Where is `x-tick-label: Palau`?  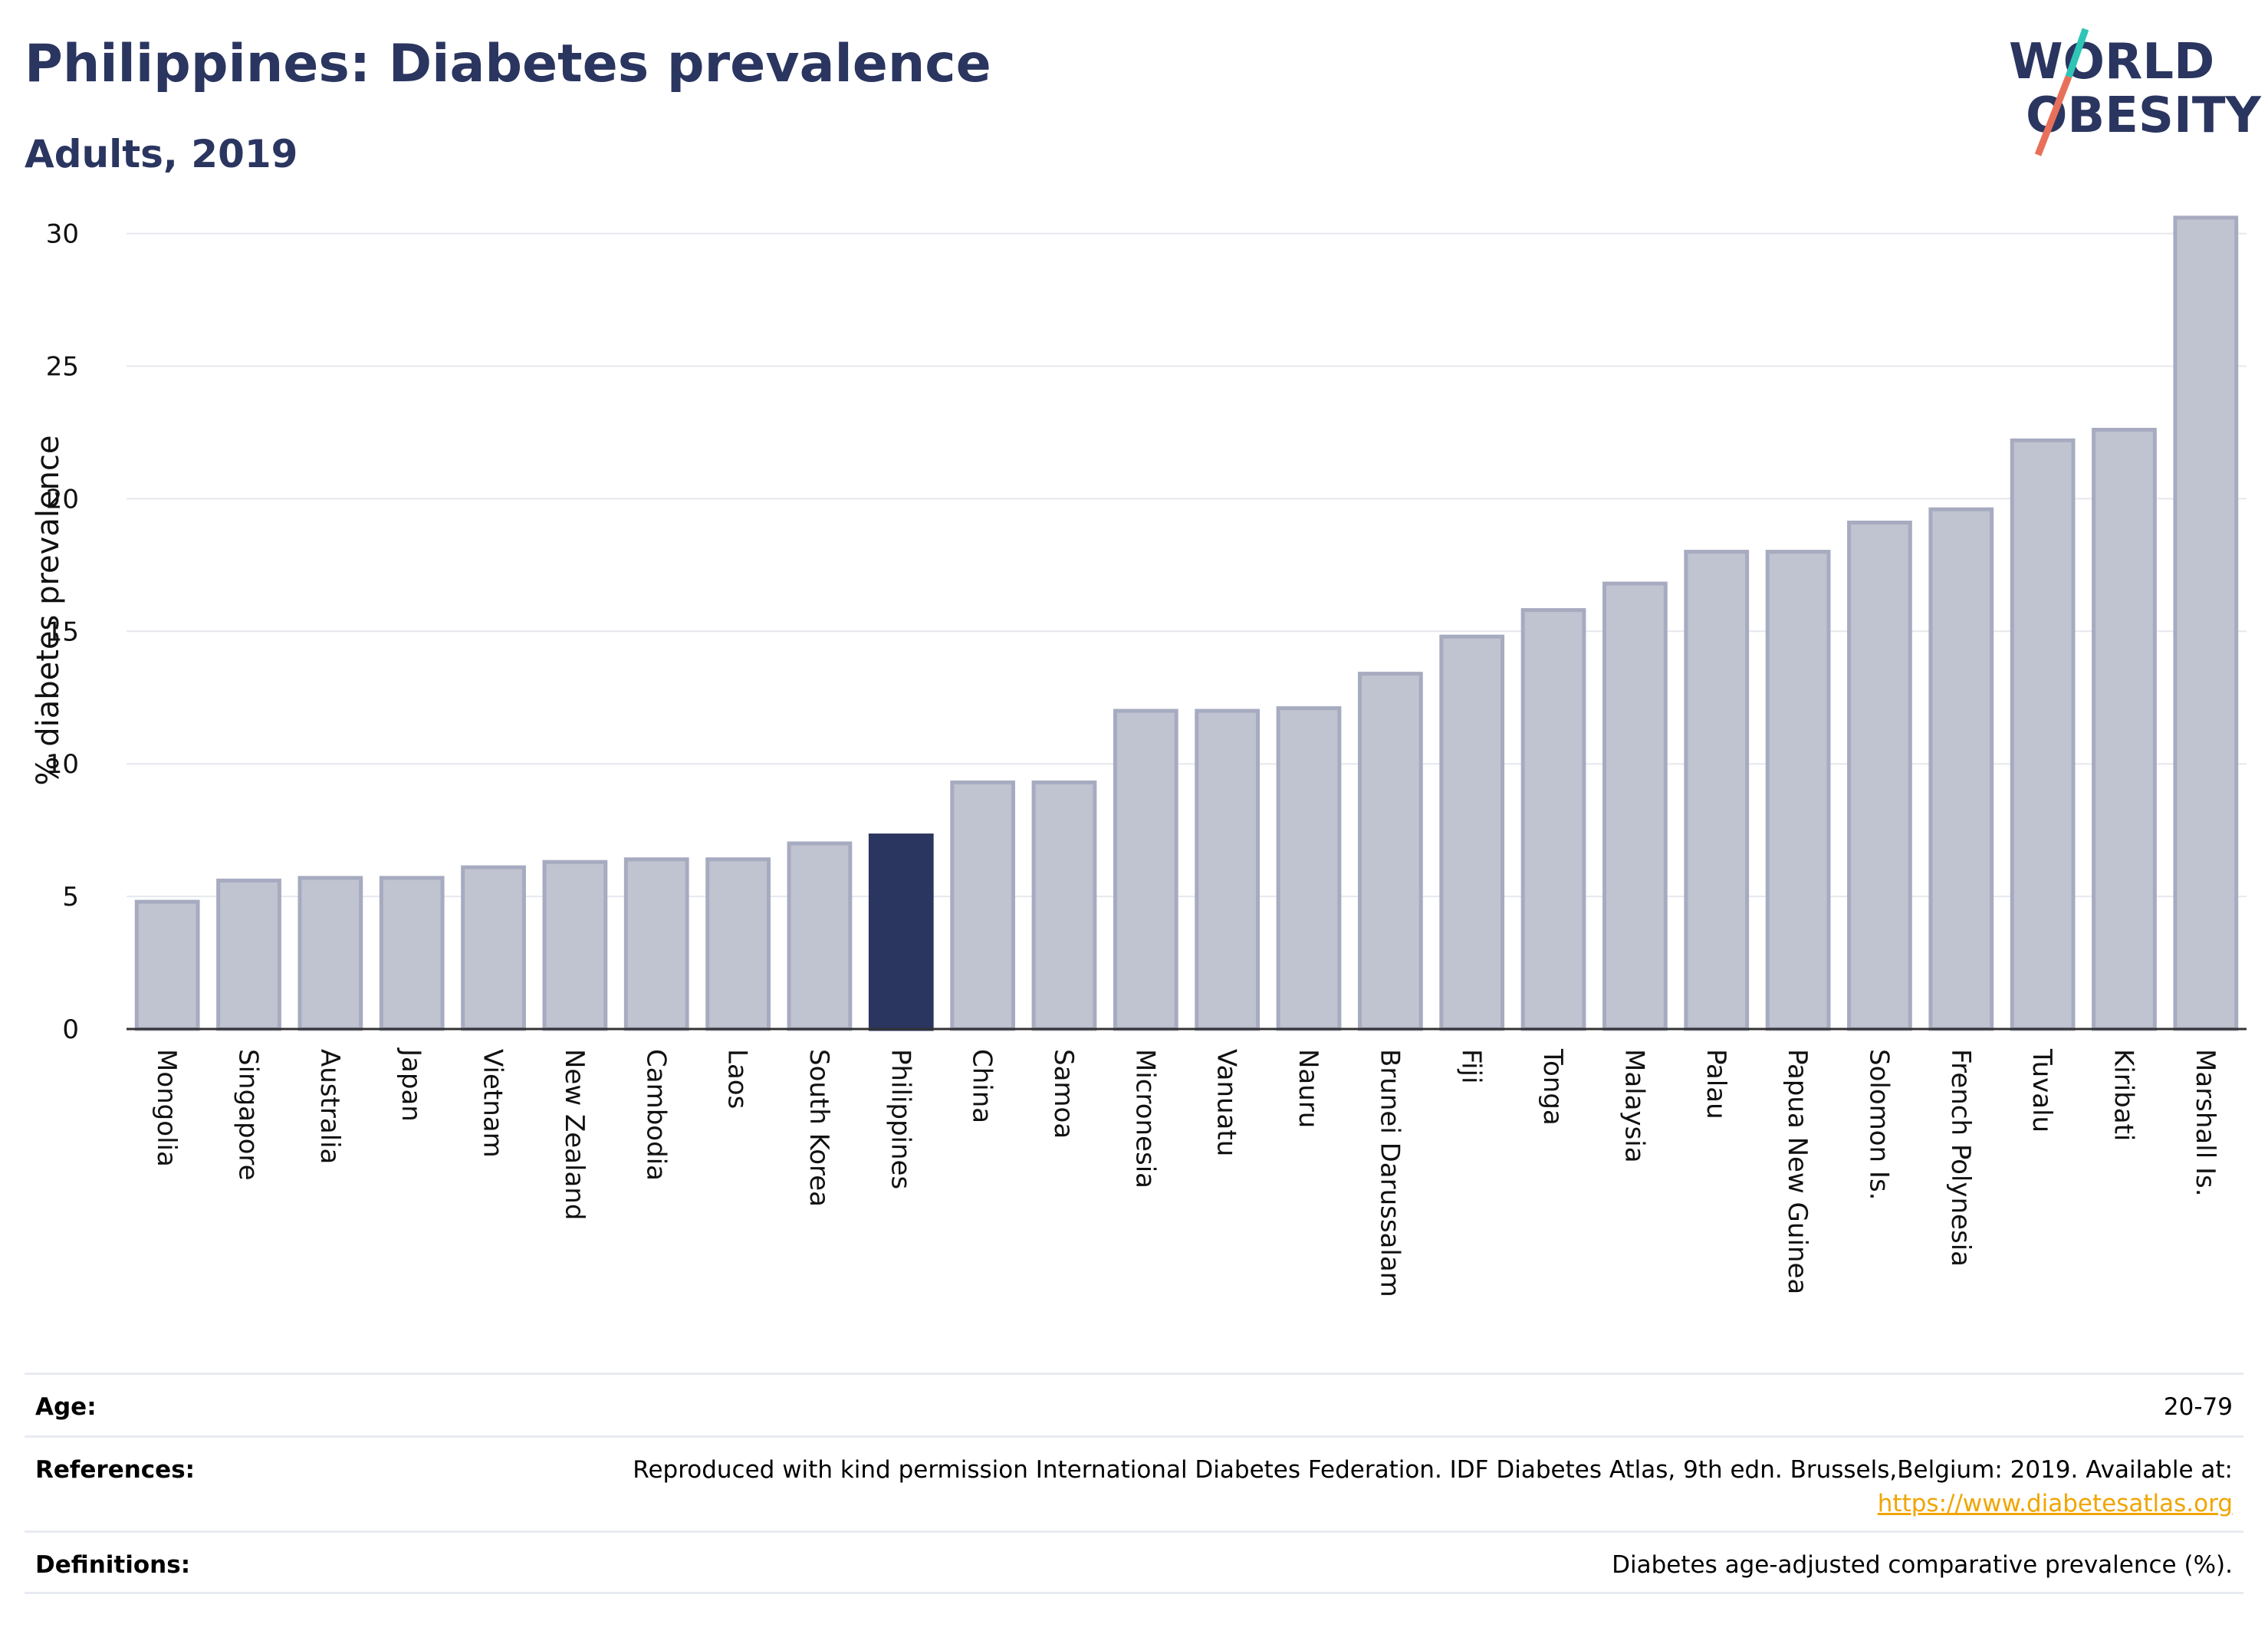
x-tick-label: Palau is located at coordinates (1716, 1084).